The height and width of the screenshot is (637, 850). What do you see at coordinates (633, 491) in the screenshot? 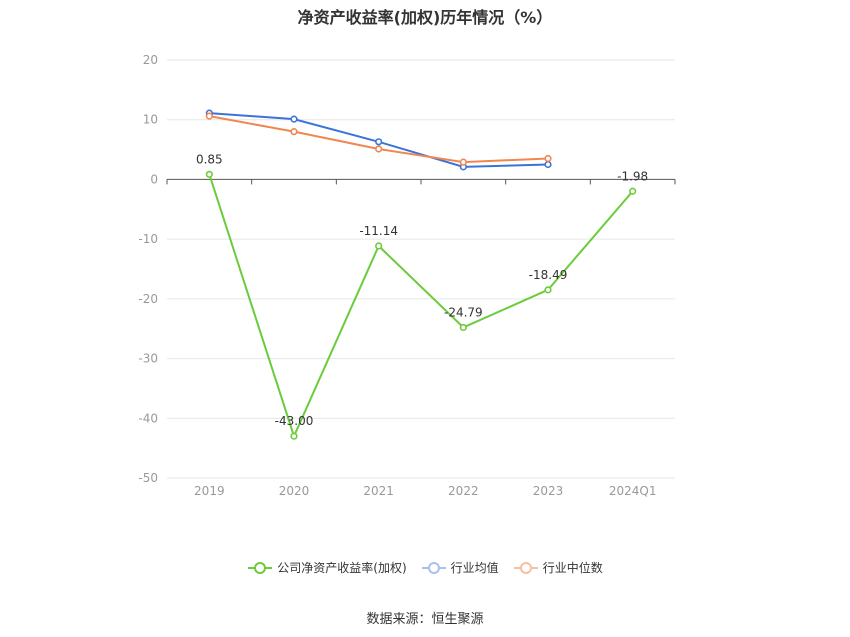
I see `x-tick-label: 2024Q1` at bounding box center [633, 491].